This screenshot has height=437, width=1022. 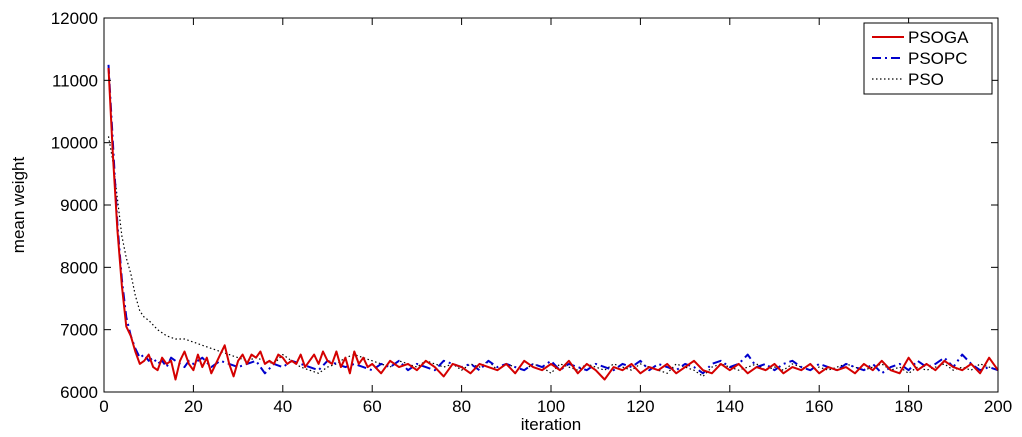 What do you see at coordinates (926, 79) in the screenshot?
I see `legend-label-pso: PSO` at bounding box center [926, 79].